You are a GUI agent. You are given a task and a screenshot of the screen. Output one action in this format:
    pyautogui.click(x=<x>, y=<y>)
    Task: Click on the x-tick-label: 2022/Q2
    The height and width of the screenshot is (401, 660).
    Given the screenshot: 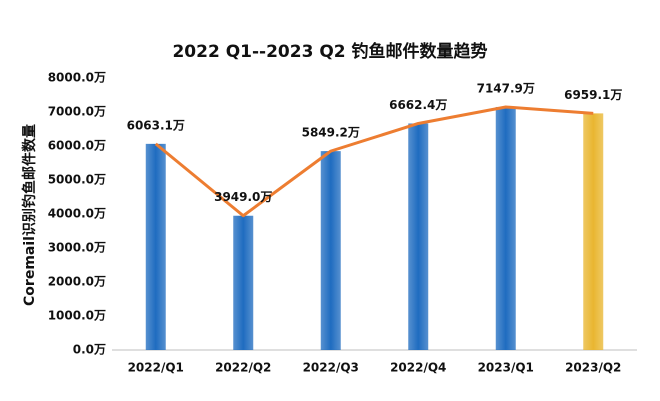 What is the action you would take?
    pyautogui.click(x=243, y=368)
    